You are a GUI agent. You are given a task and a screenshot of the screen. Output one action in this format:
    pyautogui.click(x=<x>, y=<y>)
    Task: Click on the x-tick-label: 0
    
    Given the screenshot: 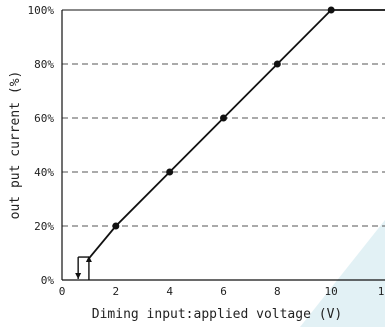 What is the action you would take?
    pyautogui.click(x=62, y=291)
    